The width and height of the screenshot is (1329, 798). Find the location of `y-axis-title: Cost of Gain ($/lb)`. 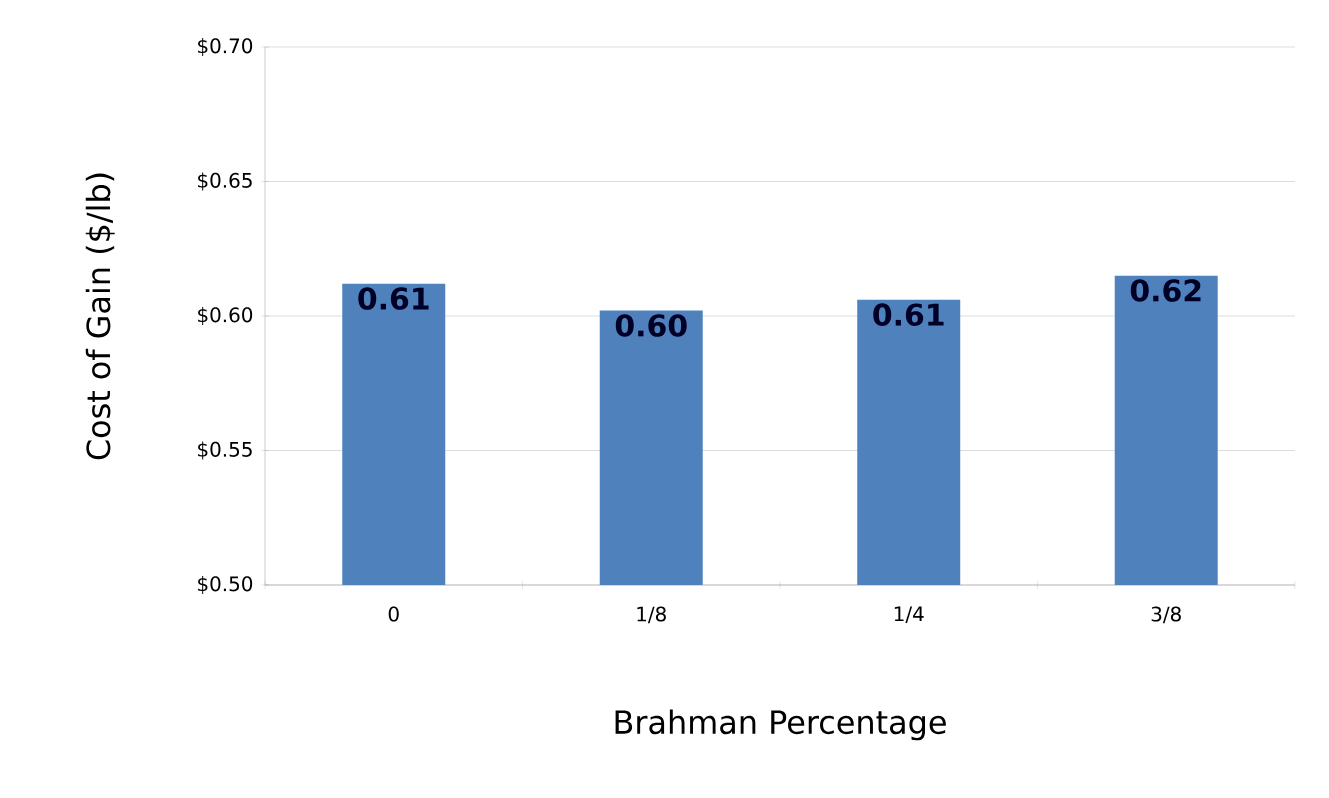

y-axis-title: Cost of Gain ($/lb) is located at coordinates (100, 316).